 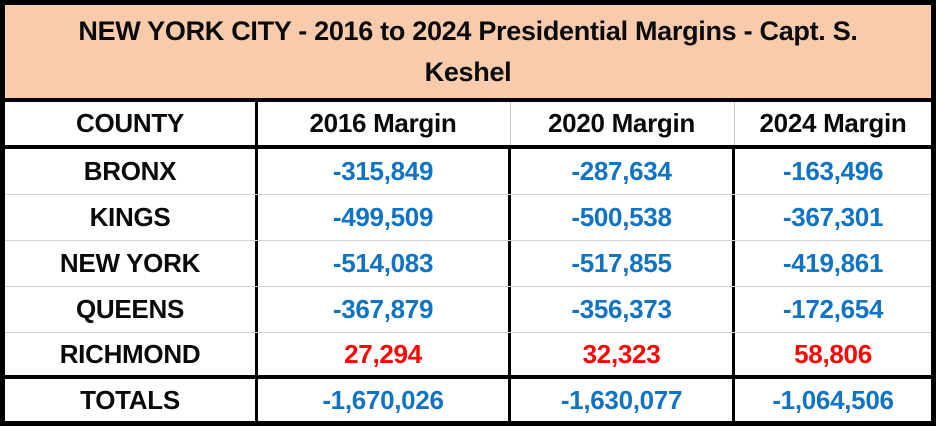 I want to click on margin-2020-cell: -500,538, so click(x=623, y=217).